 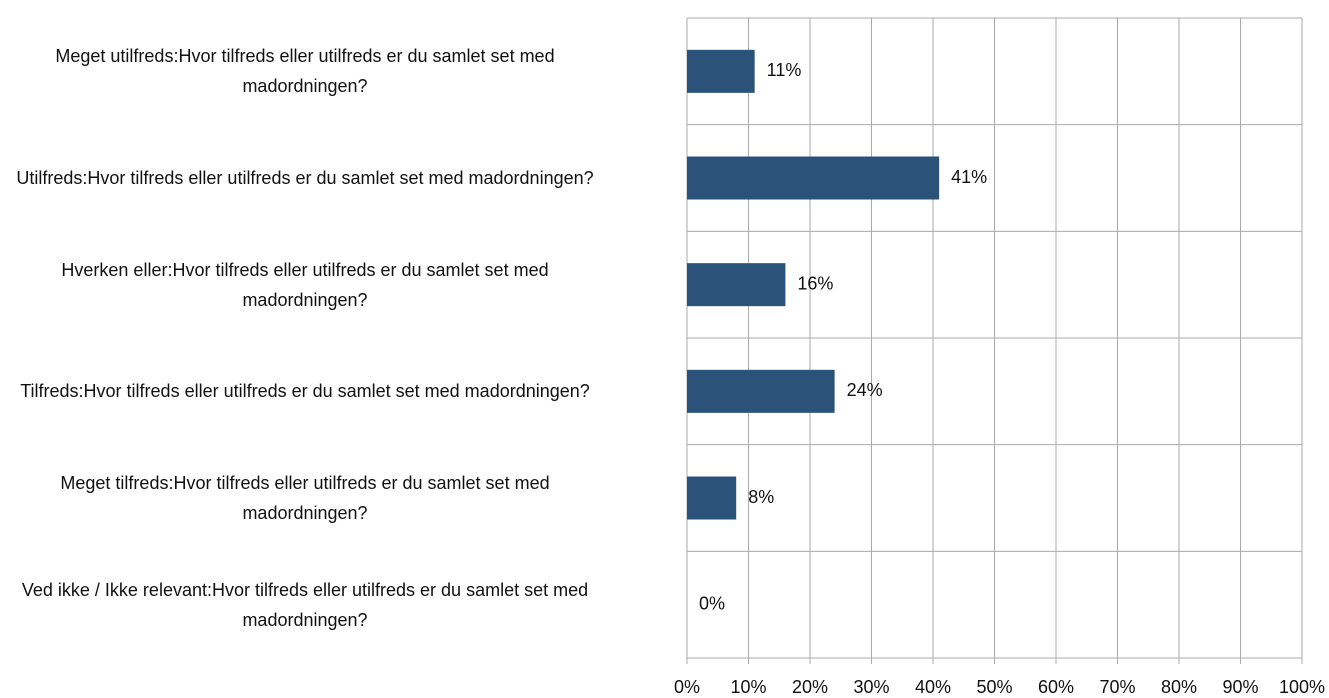 I want to click on value-label: 24%, so click(x=865, y=390).